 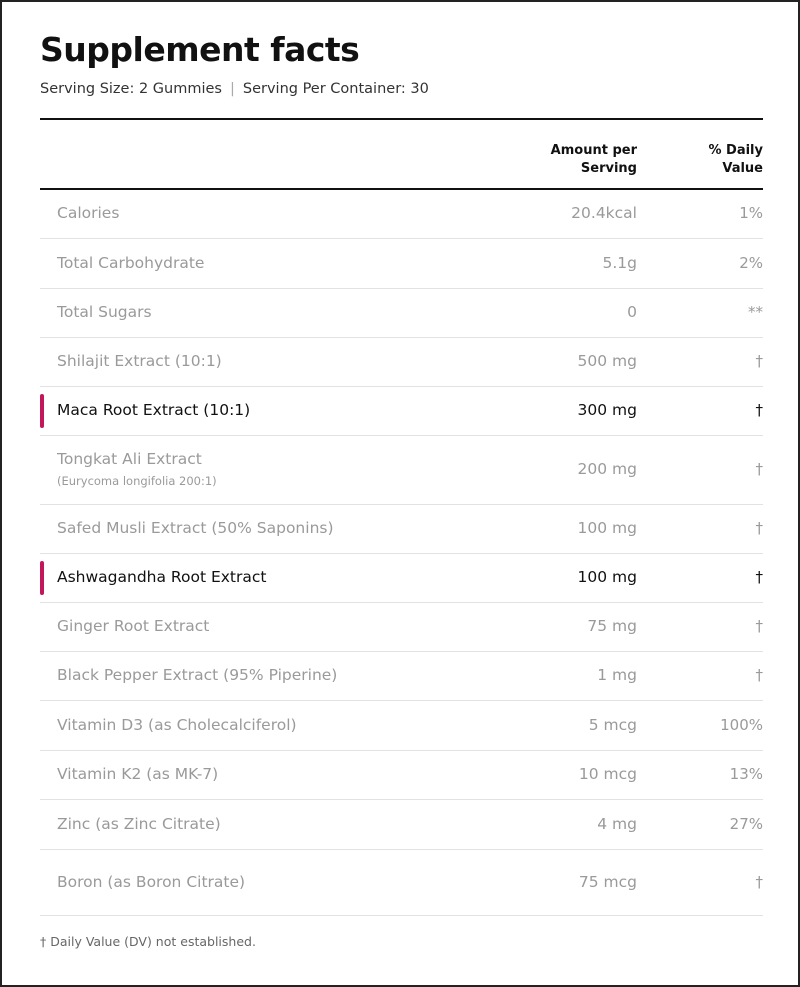 I want to click on nutrient-name: Tongkat Ali Extract, so click(x=129, y=459).